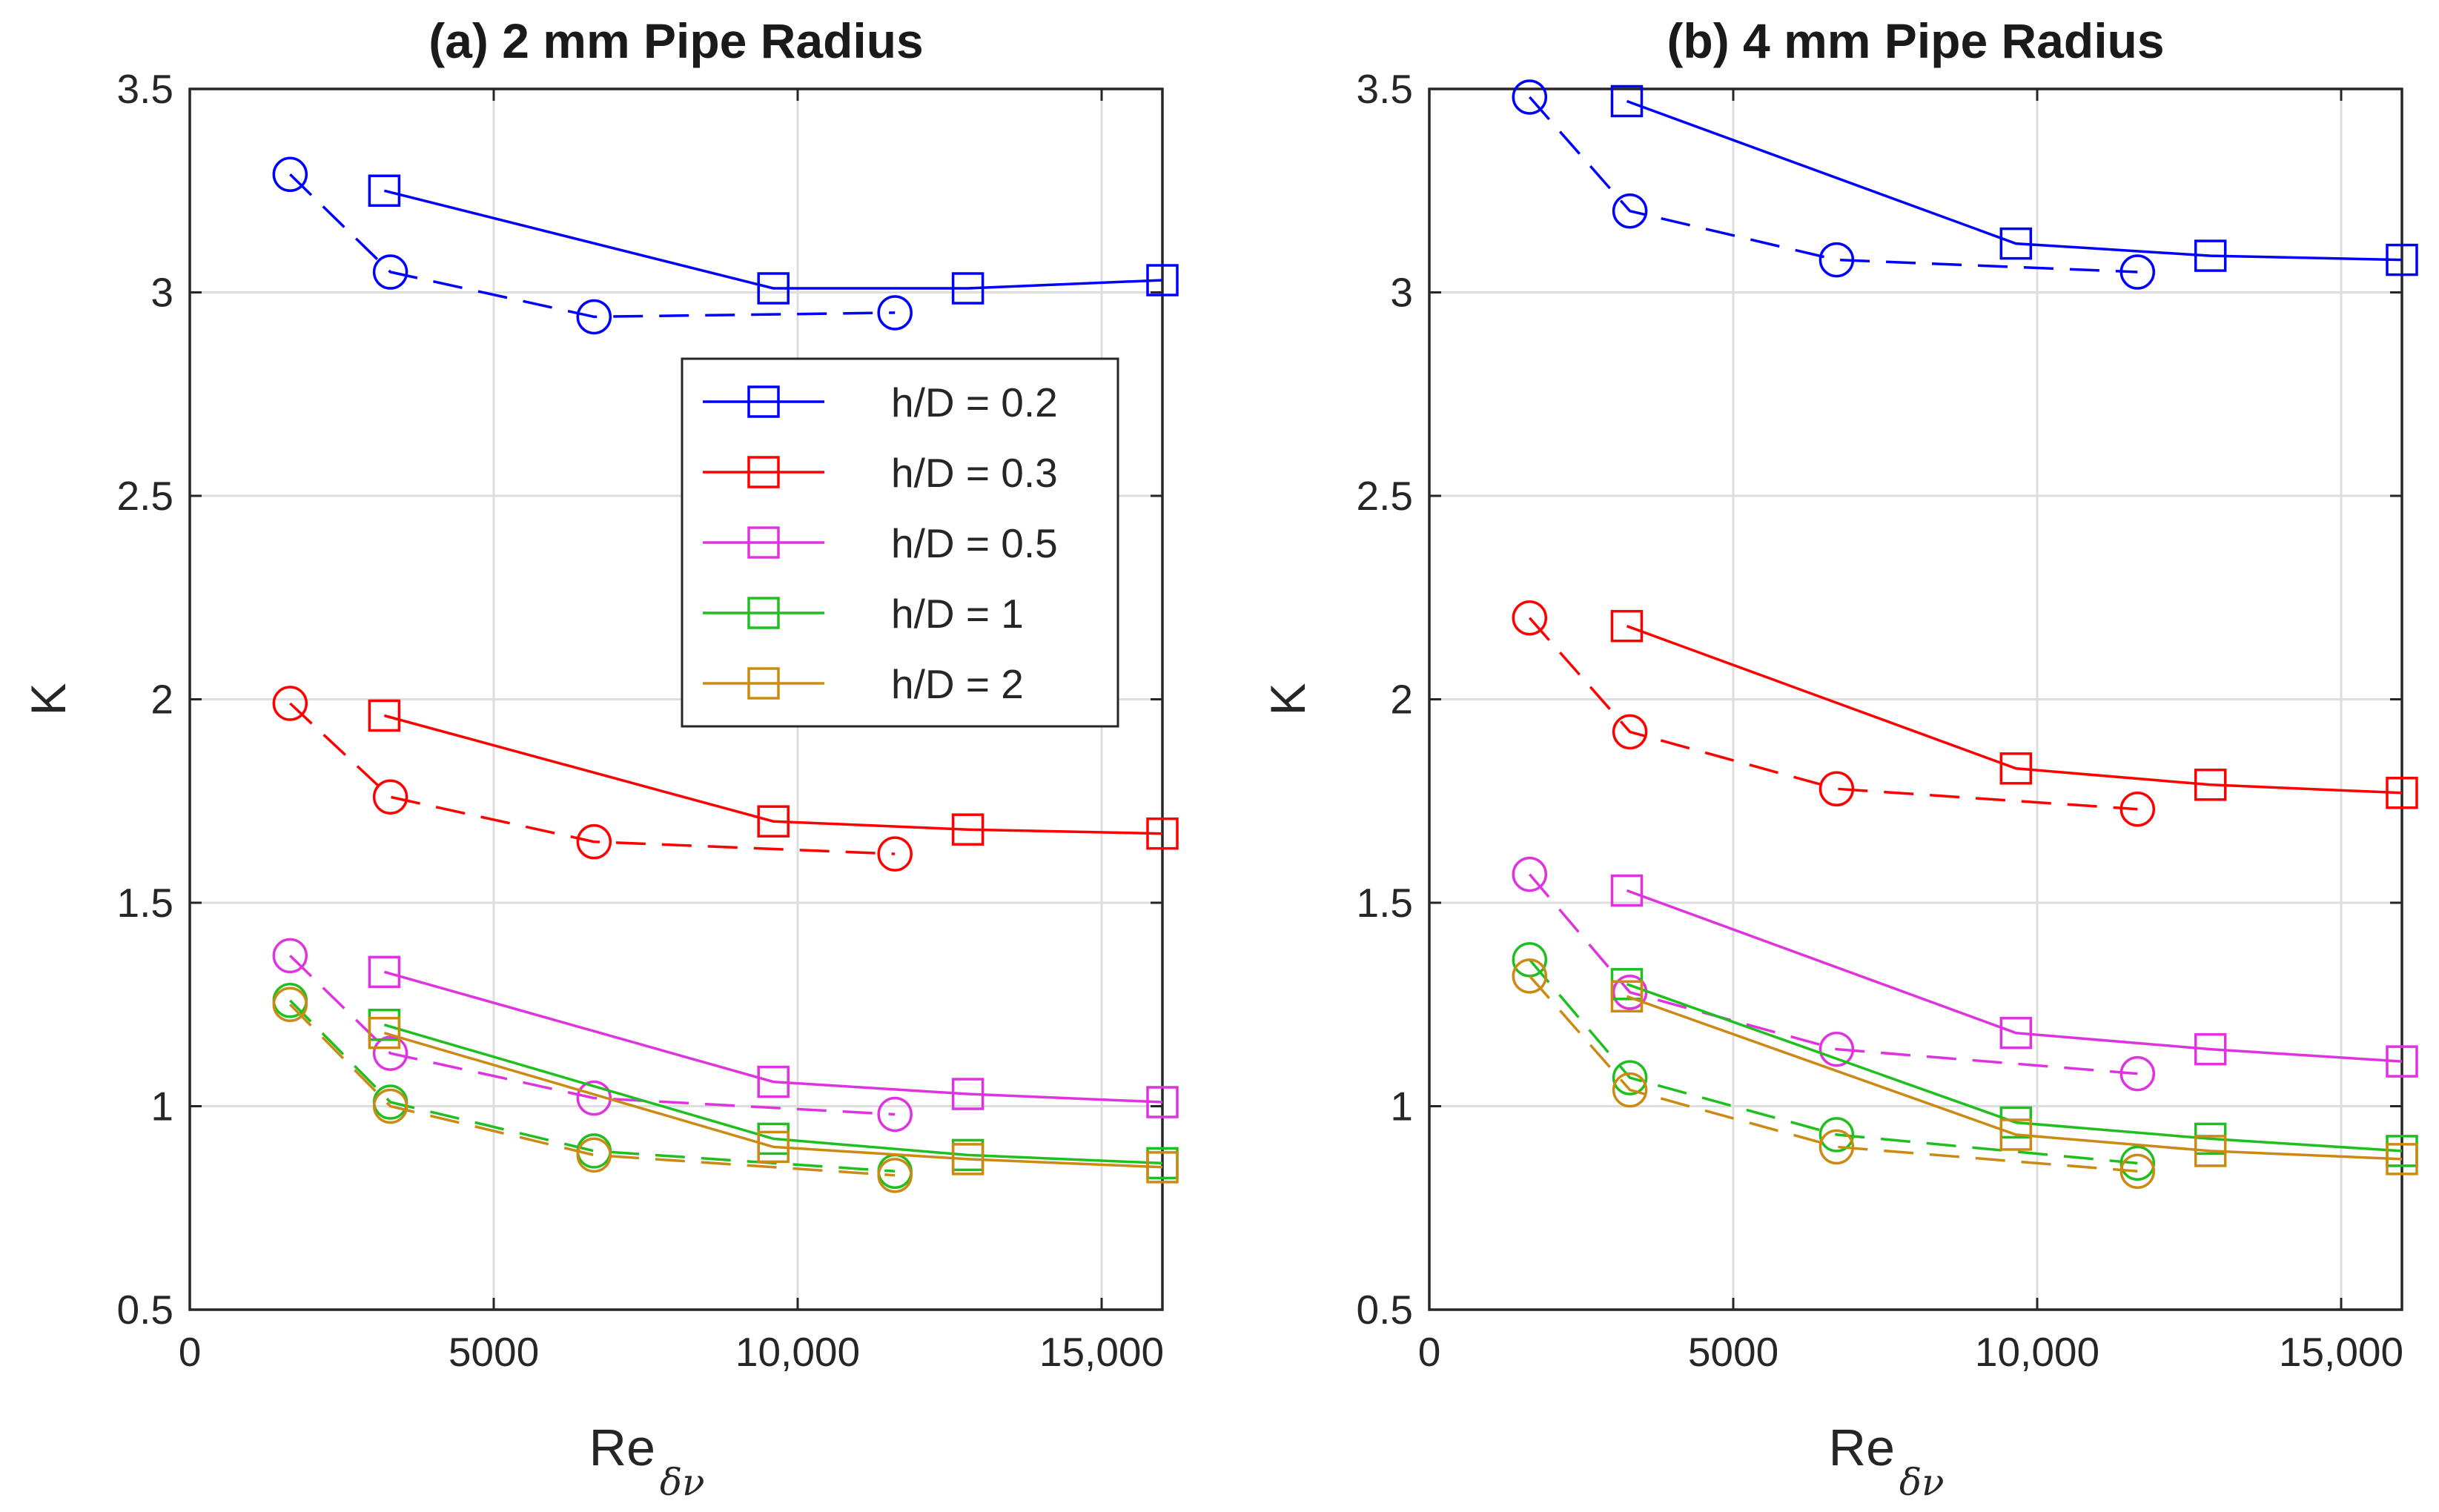 The image size is (2439, 1512). What do you see at coordinates (974, 473) in the screenshot?
I see `legend-label: h/D = 0.3` at bounding box center [974, 473].